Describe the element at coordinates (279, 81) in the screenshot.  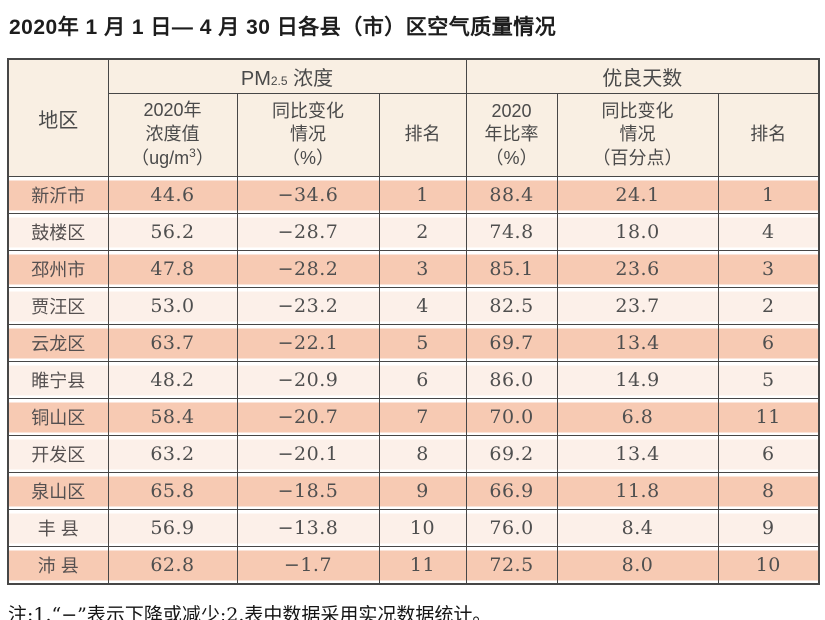
I see `pm25-label-subscript: 2.5` at that location.